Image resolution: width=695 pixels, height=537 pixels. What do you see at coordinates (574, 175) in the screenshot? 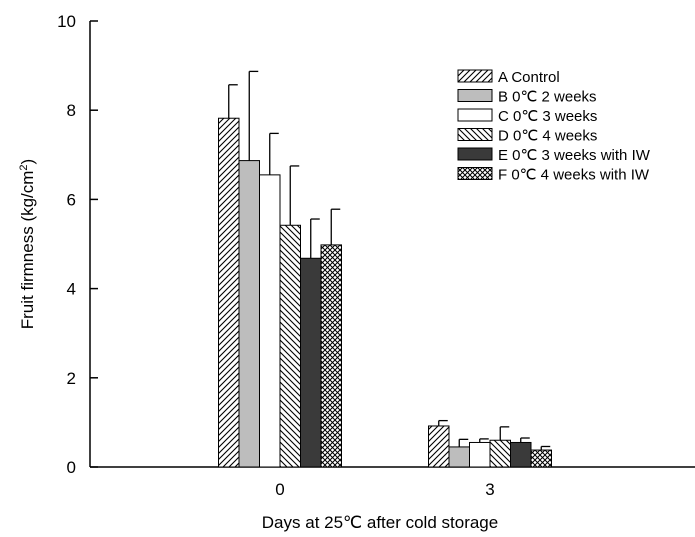
I see `legend-label: F 0℃ 4 weeks with IW` at bounding box center [574, 175].